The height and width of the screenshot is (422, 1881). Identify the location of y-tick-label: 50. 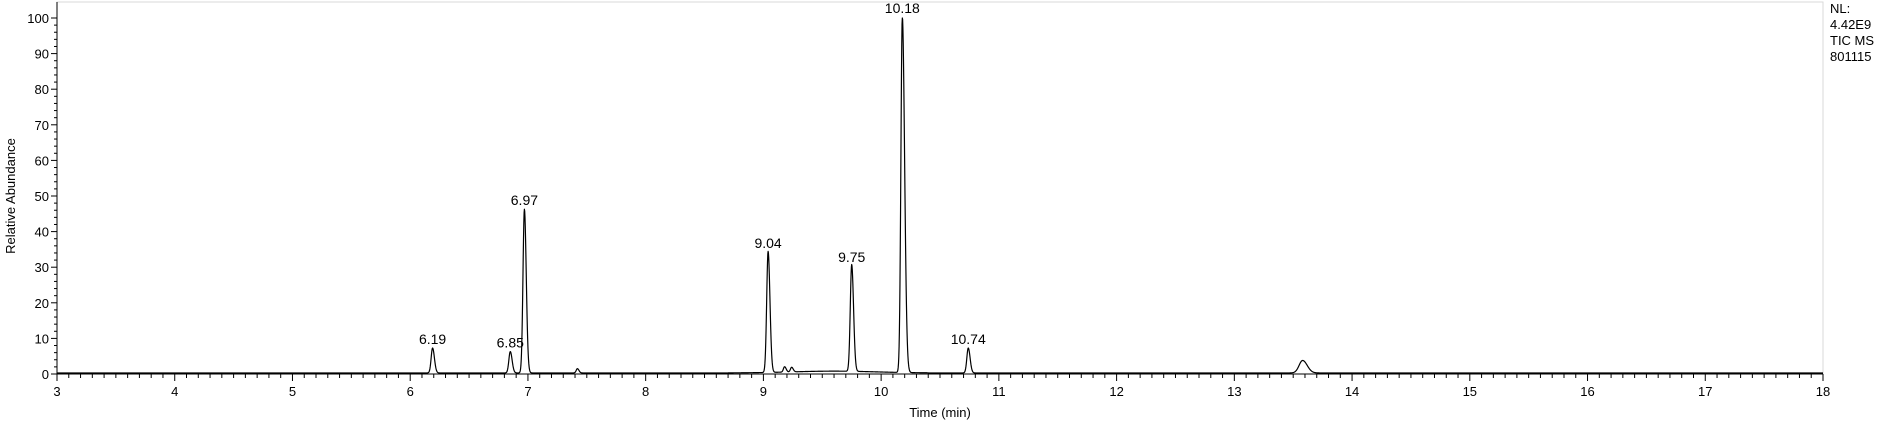
(42, 196).